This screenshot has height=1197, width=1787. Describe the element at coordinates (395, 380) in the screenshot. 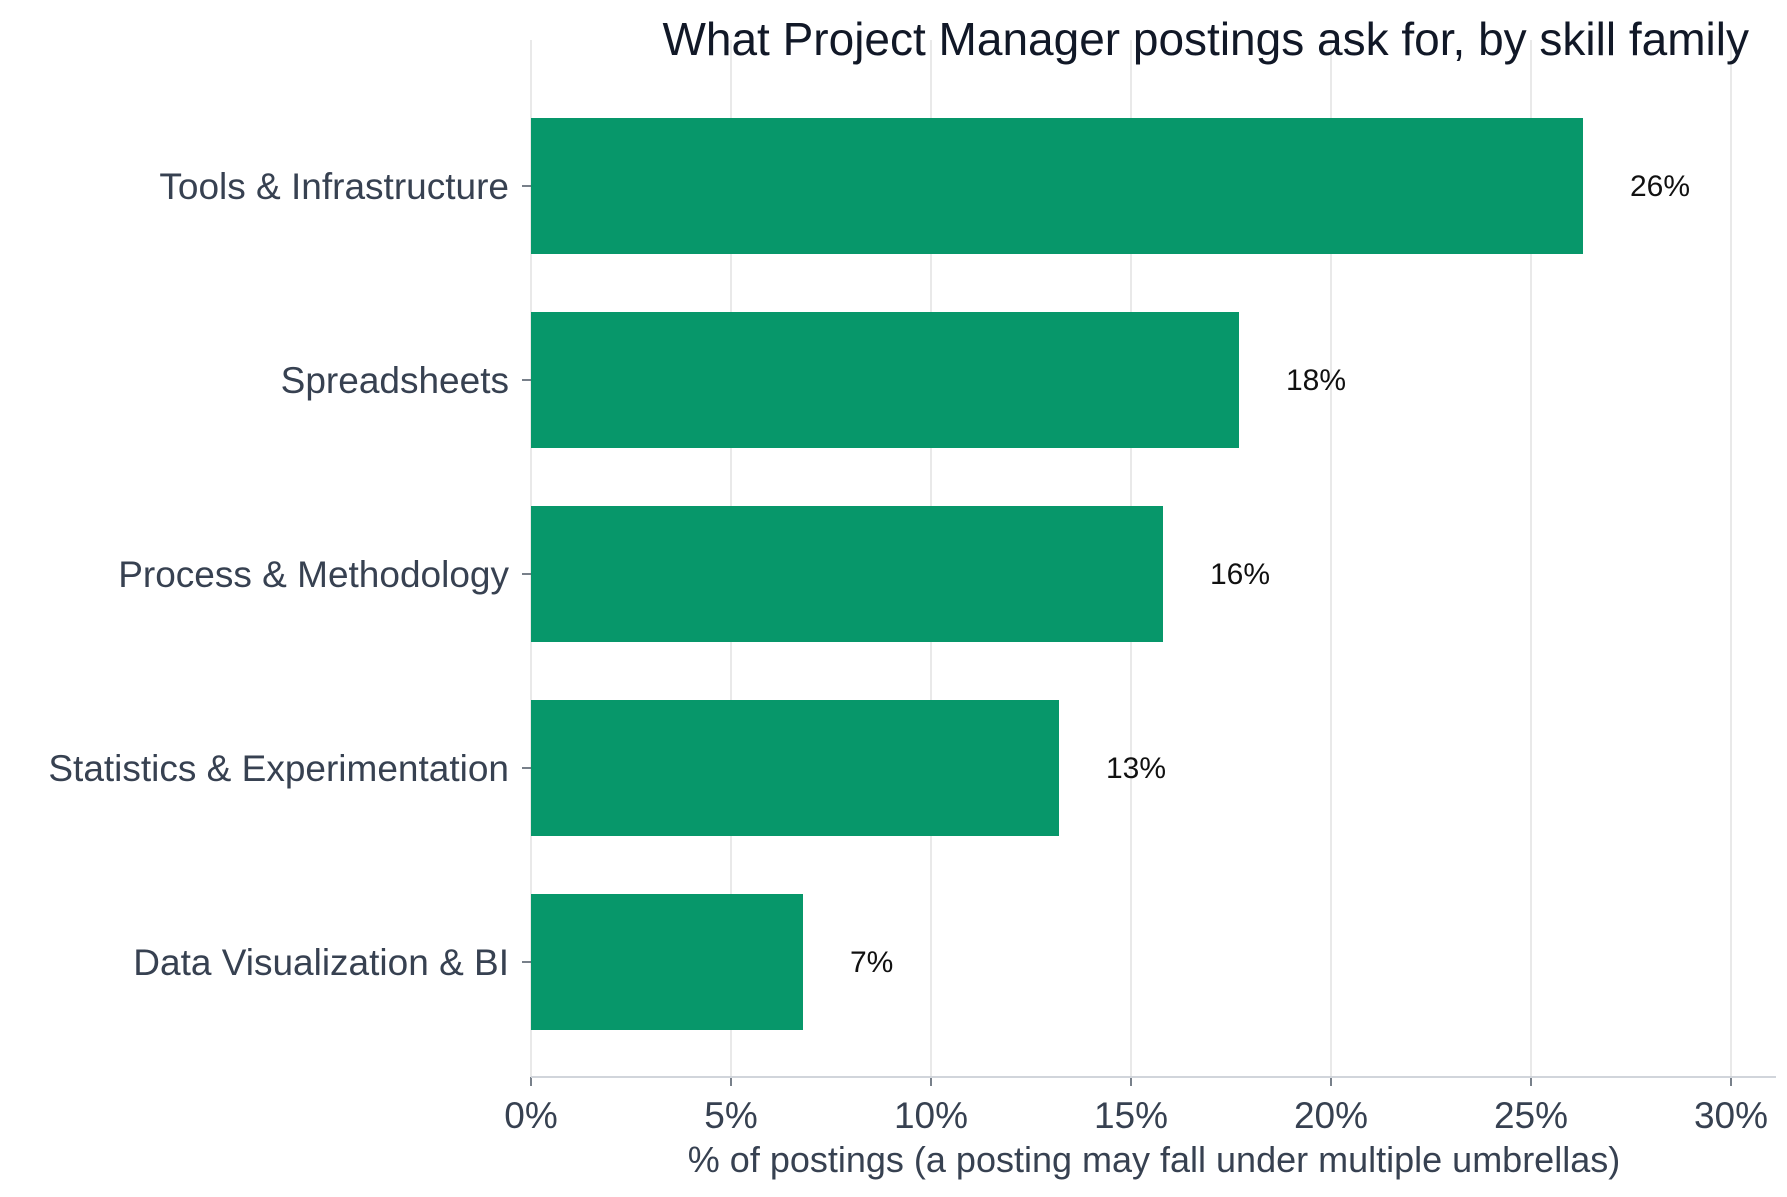

I see `category-label: Spreadsheets` at that location.